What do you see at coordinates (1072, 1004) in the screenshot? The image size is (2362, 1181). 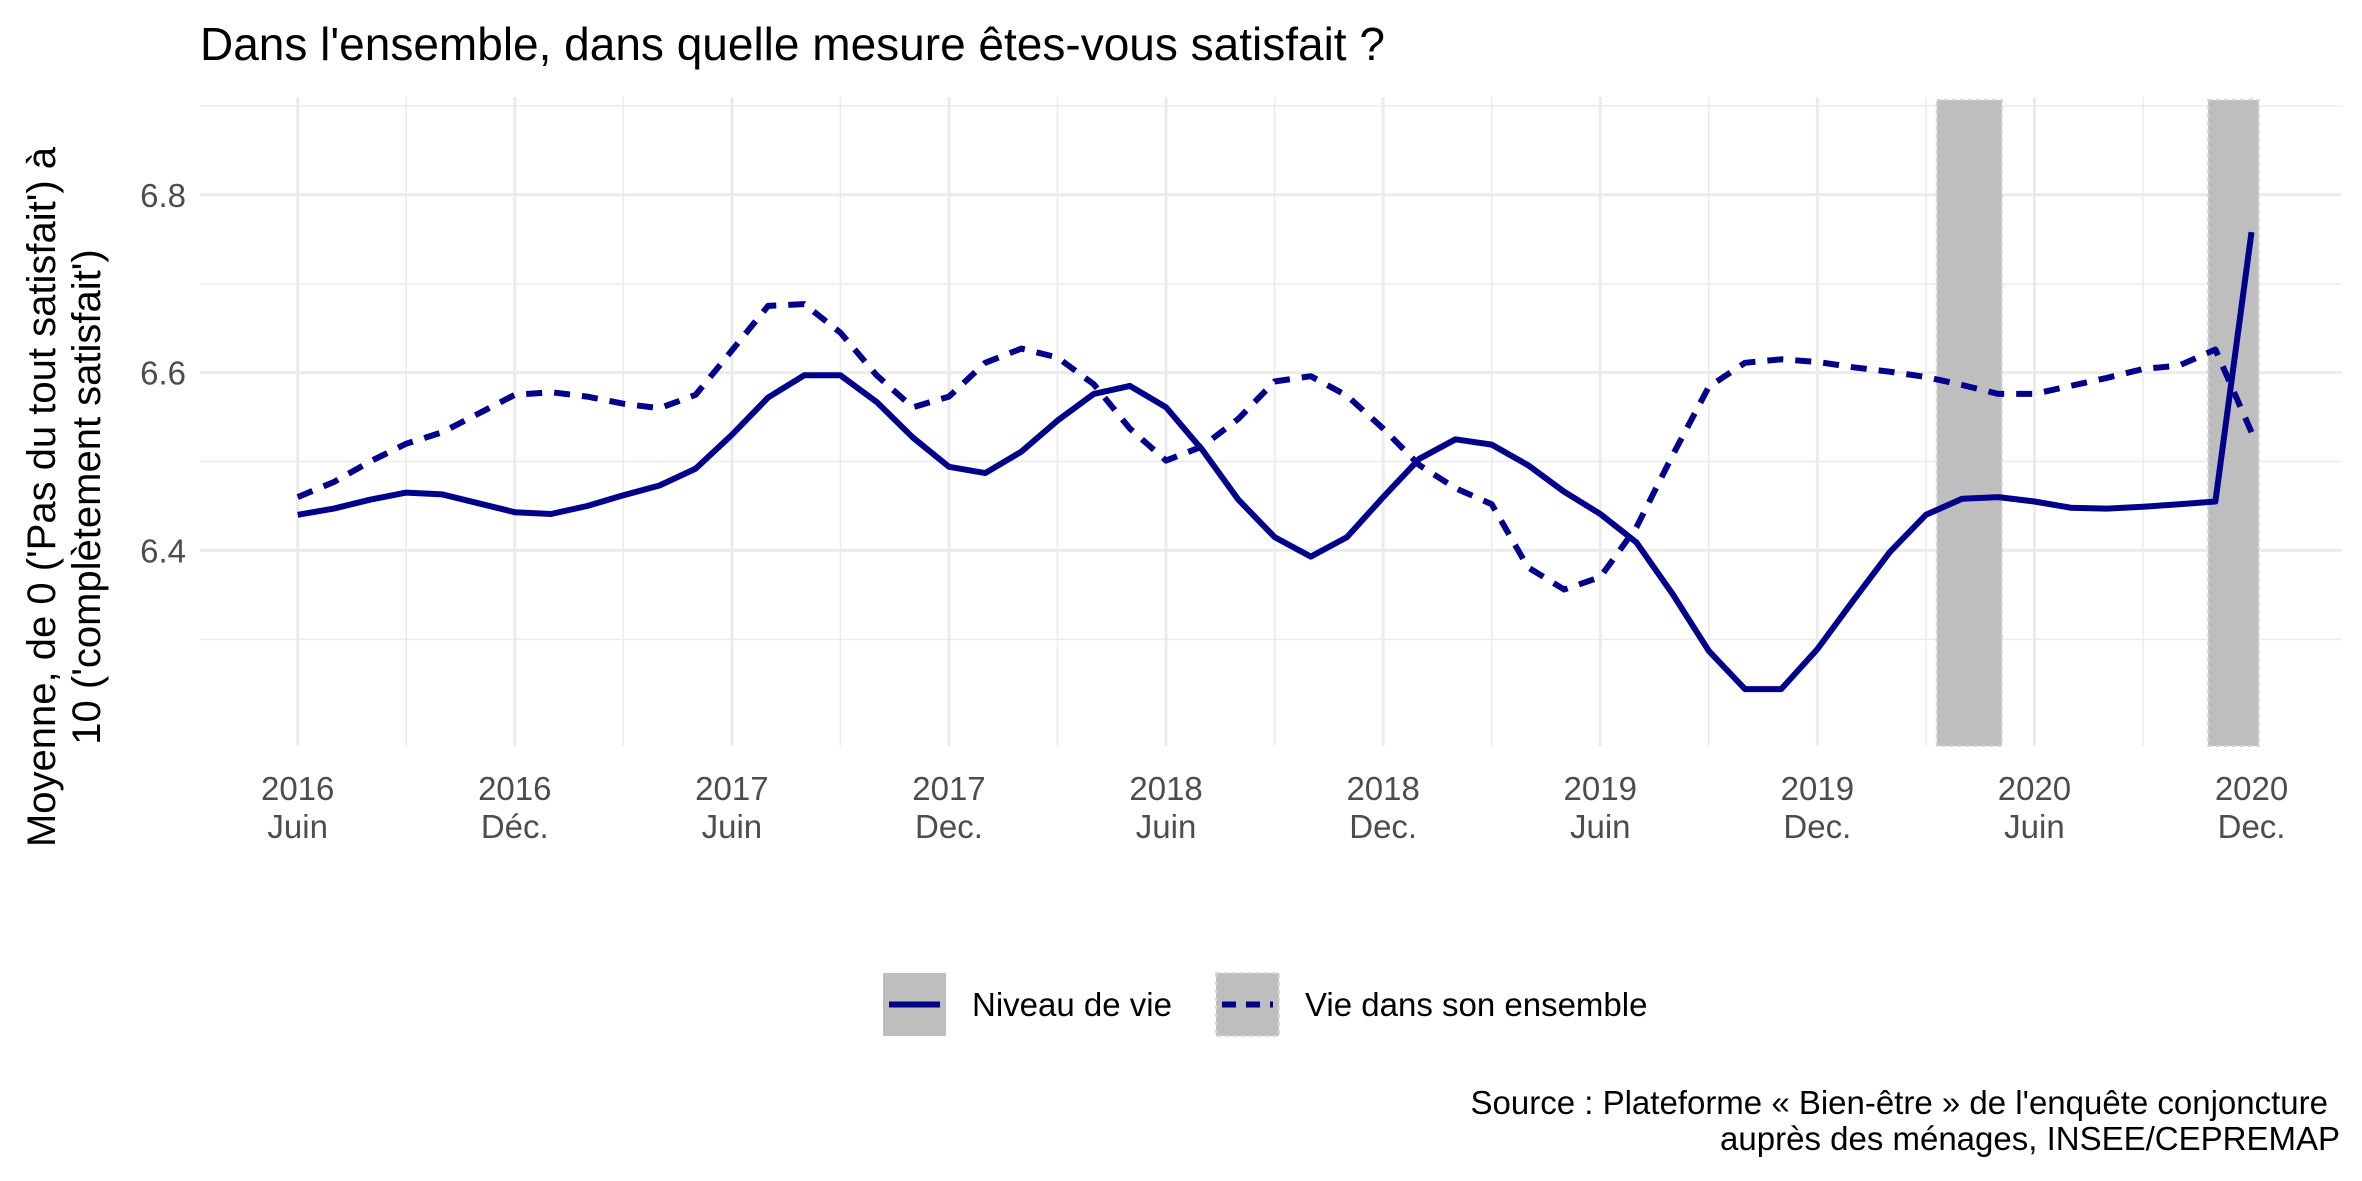 I see `legend-label-niveau-de-vie: Niveau de vie` at bounding box center [1072, 1004].